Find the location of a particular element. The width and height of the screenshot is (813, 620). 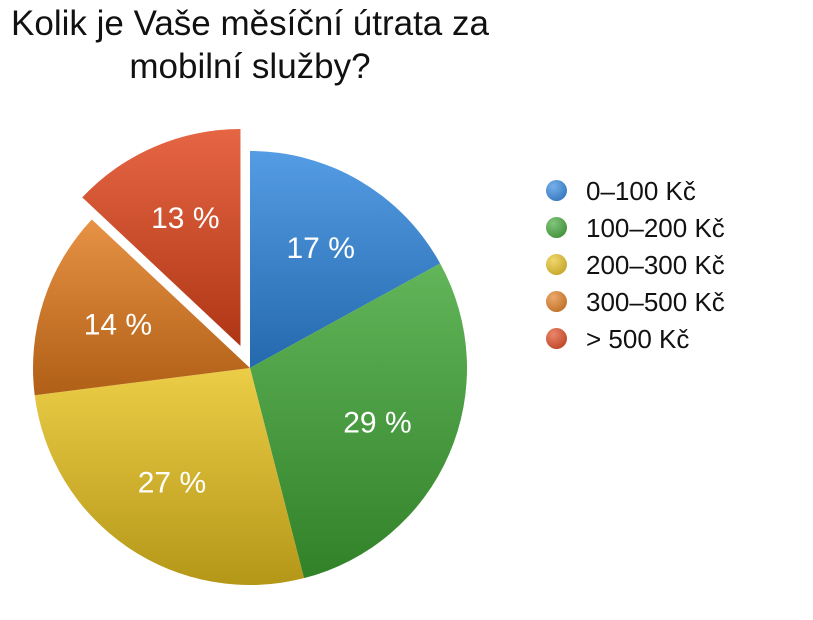

slice-value-label: 14 % is located at coordinates (118, 325).